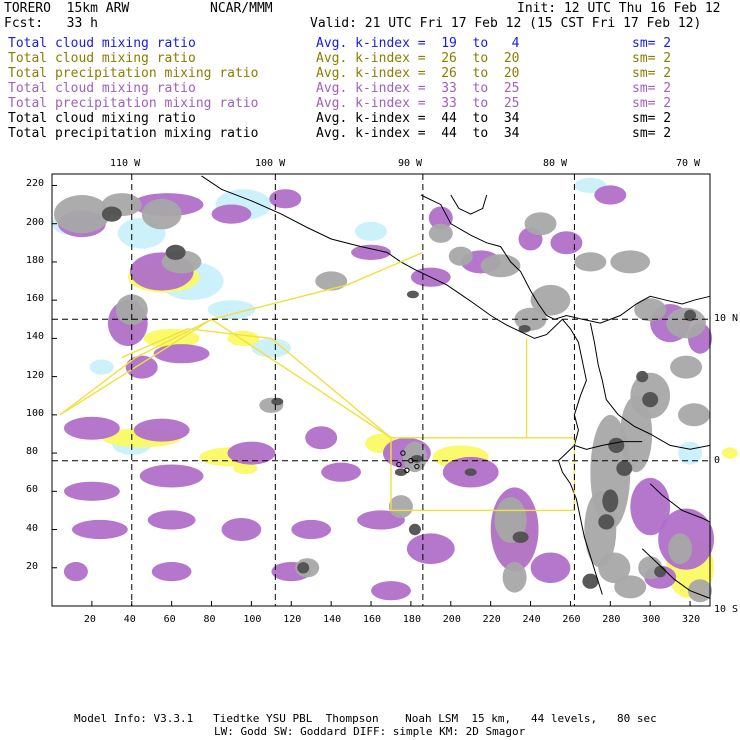  Describe the element at coordinates (169, 619) in the screenshot. I see `x-tick-label: 60` at that location.